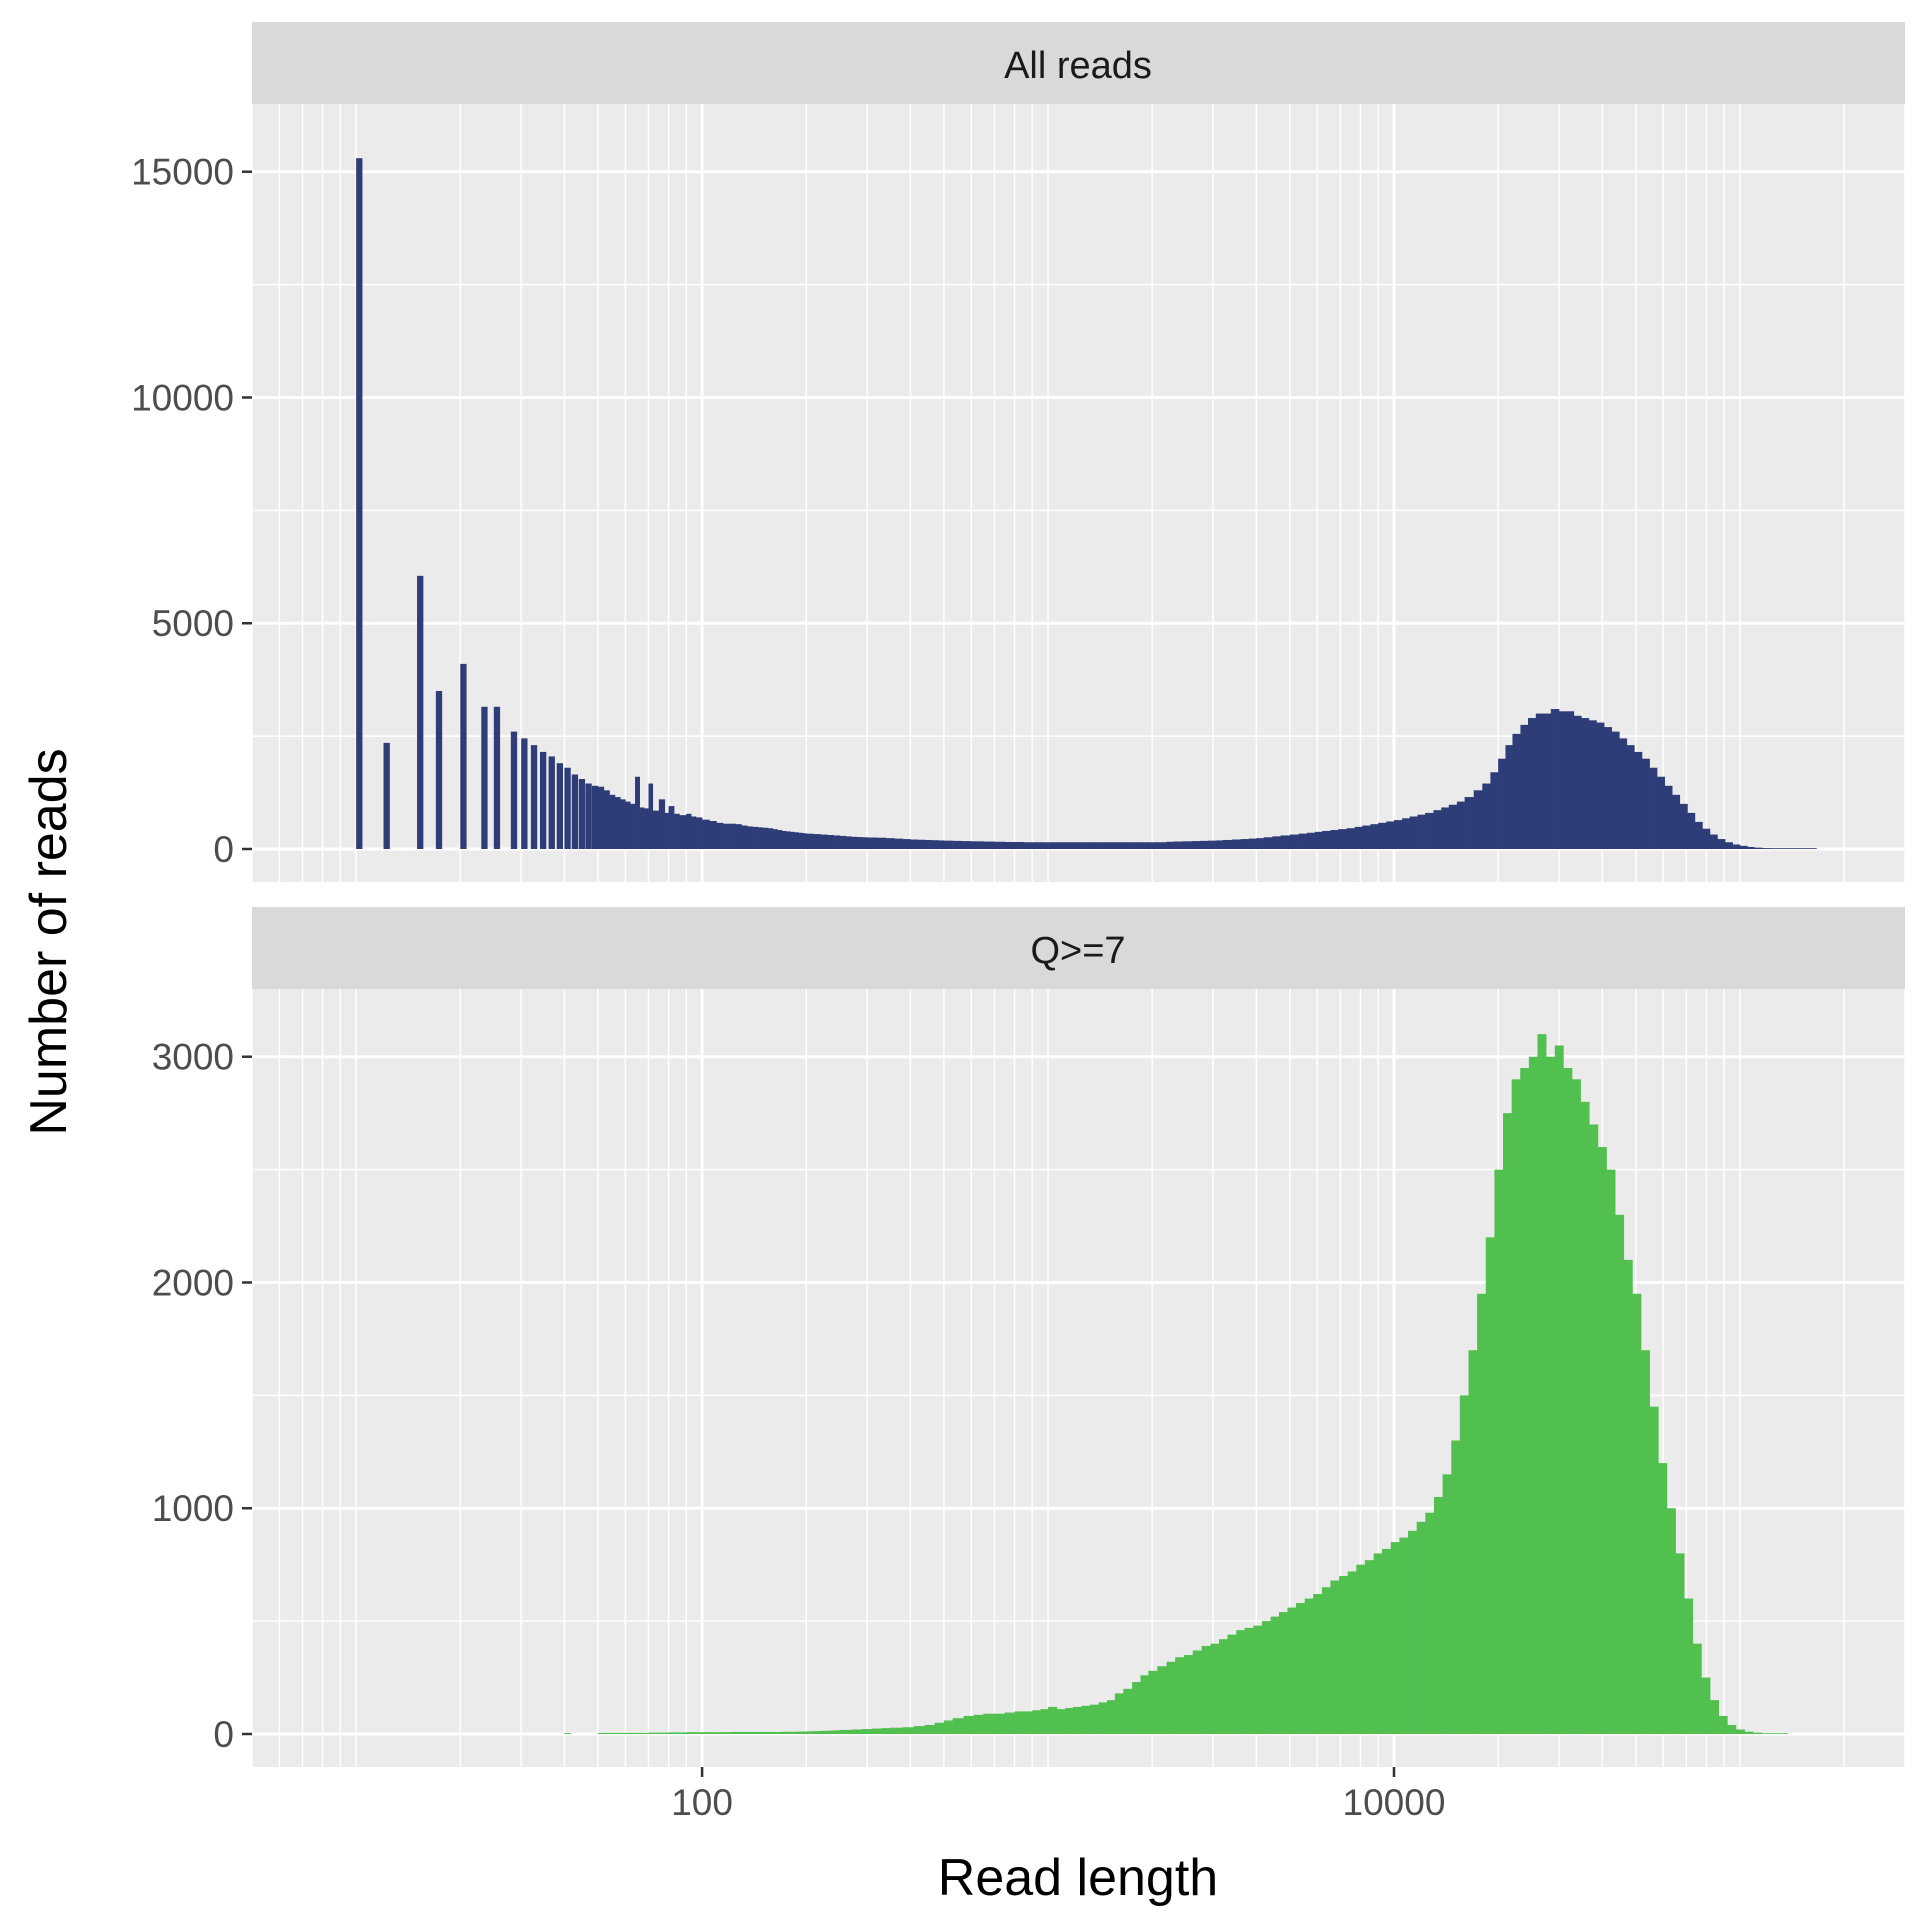 The height and width of the screenshot is (1920, 1920). What do you see at coordinates (1078, 1878) in the screenshot?
I see `x-axis-title: Read length` at bounding box center [1078, 1878].